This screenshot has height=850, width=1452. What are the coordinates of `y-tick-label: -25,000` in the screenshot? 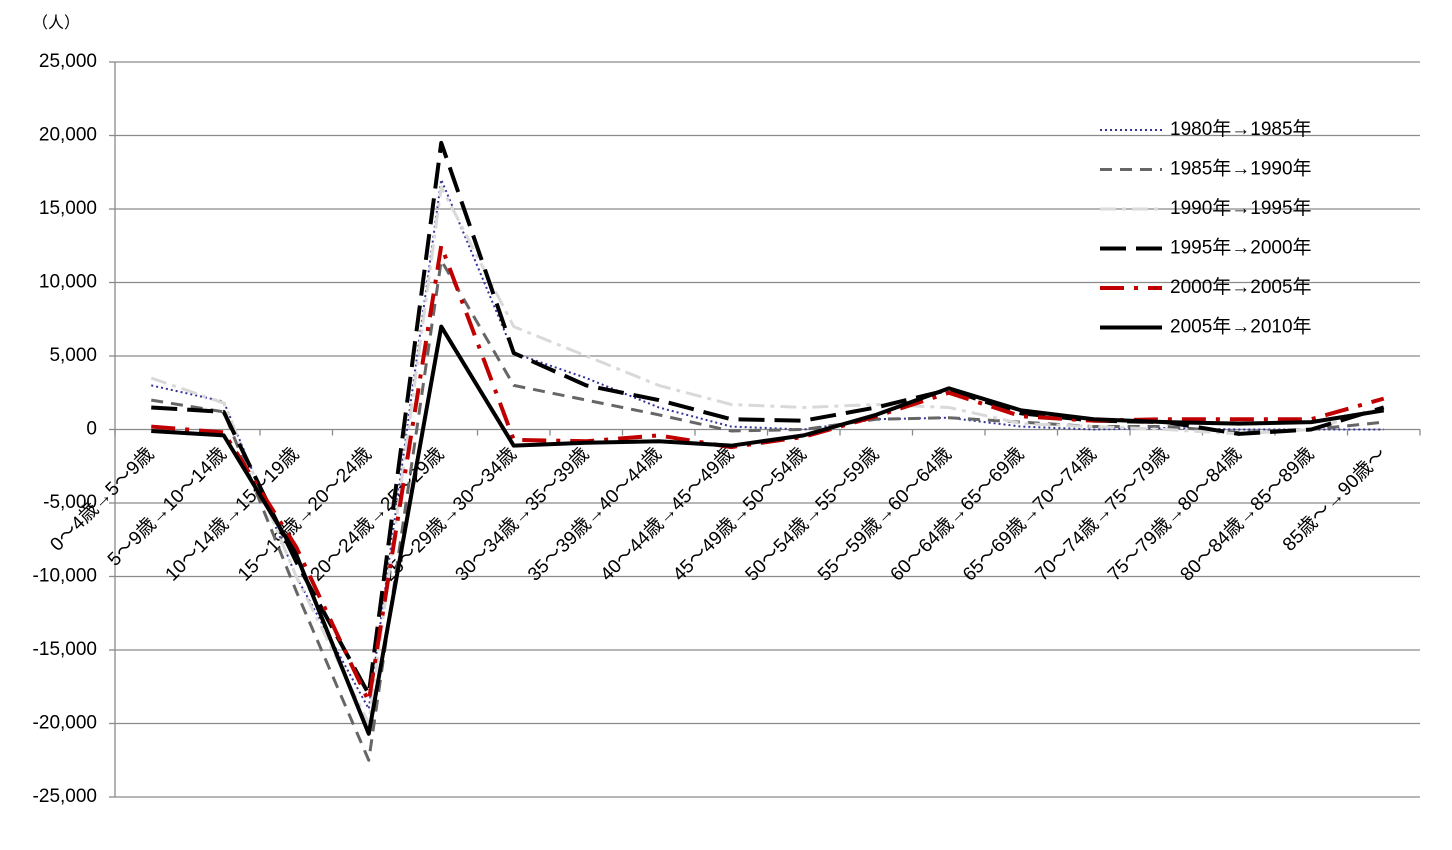 It's located at (65, 796).